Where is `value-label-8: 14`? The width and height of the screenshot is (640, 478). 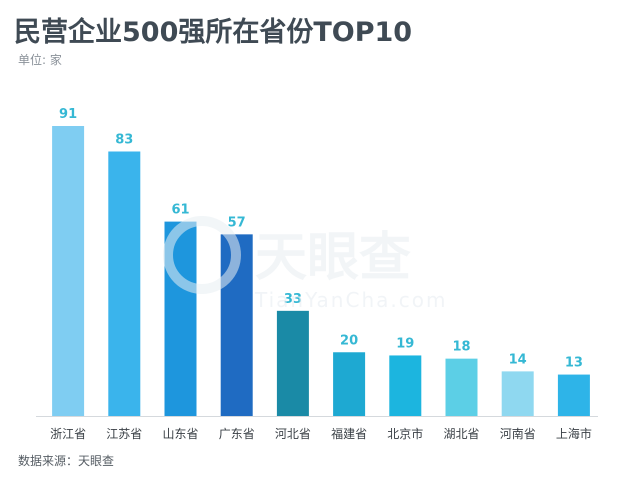
value-label-8: 14 is located at coordinates (518, 359).